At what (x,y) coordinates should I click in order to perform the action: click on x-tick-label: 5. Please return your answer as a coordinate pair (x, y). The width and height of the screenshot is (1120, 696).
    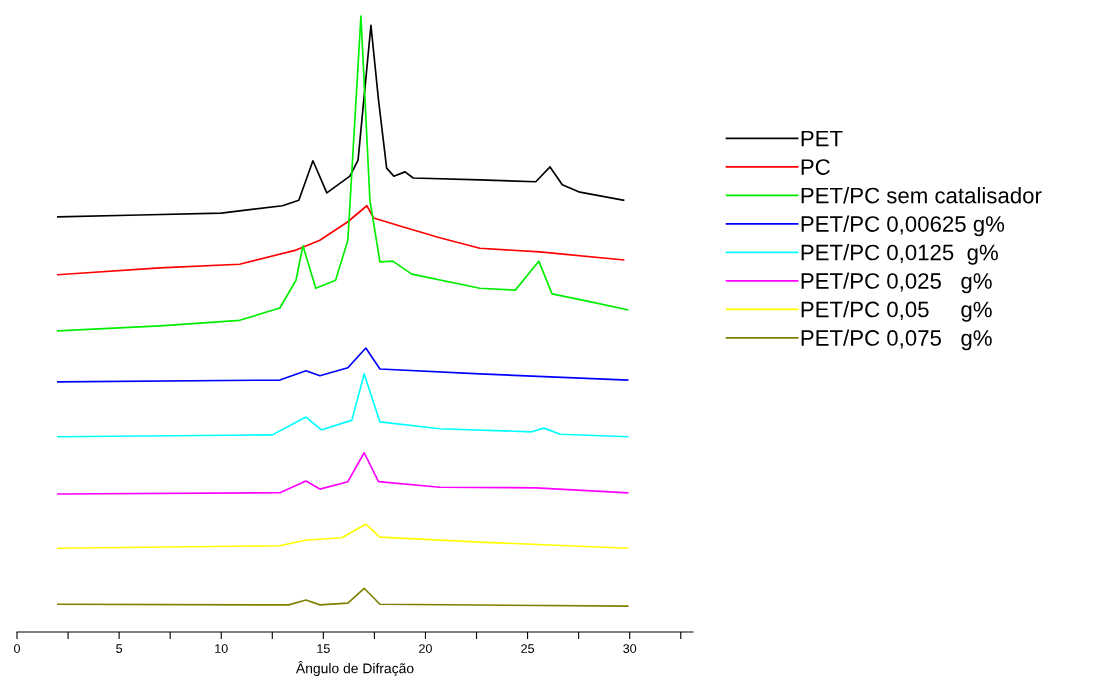
    Looking at the image, I should click on (119, 648).